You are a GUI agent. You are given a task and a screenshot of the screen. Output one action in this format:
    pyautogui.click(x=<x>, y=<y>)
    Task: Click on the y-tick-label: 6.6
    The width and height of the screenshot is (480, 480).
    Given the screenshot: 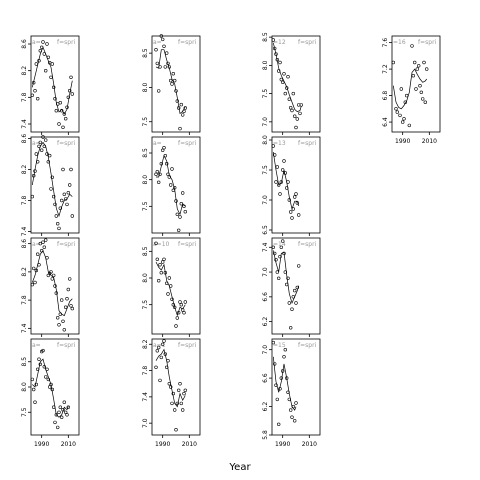 What is the action you would take?
    pyautogui.click(x=265, y=378)
    